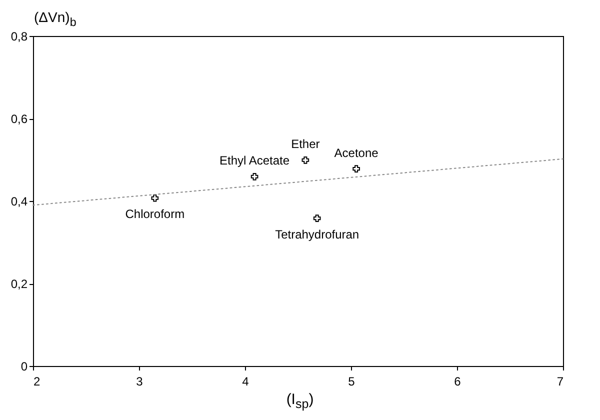 Image resolution: width=600 pixels, height=420 pixels. Describe the element at coordinates (560, 381) in the screenshot. I see `x-tick-label: 7` at that location.